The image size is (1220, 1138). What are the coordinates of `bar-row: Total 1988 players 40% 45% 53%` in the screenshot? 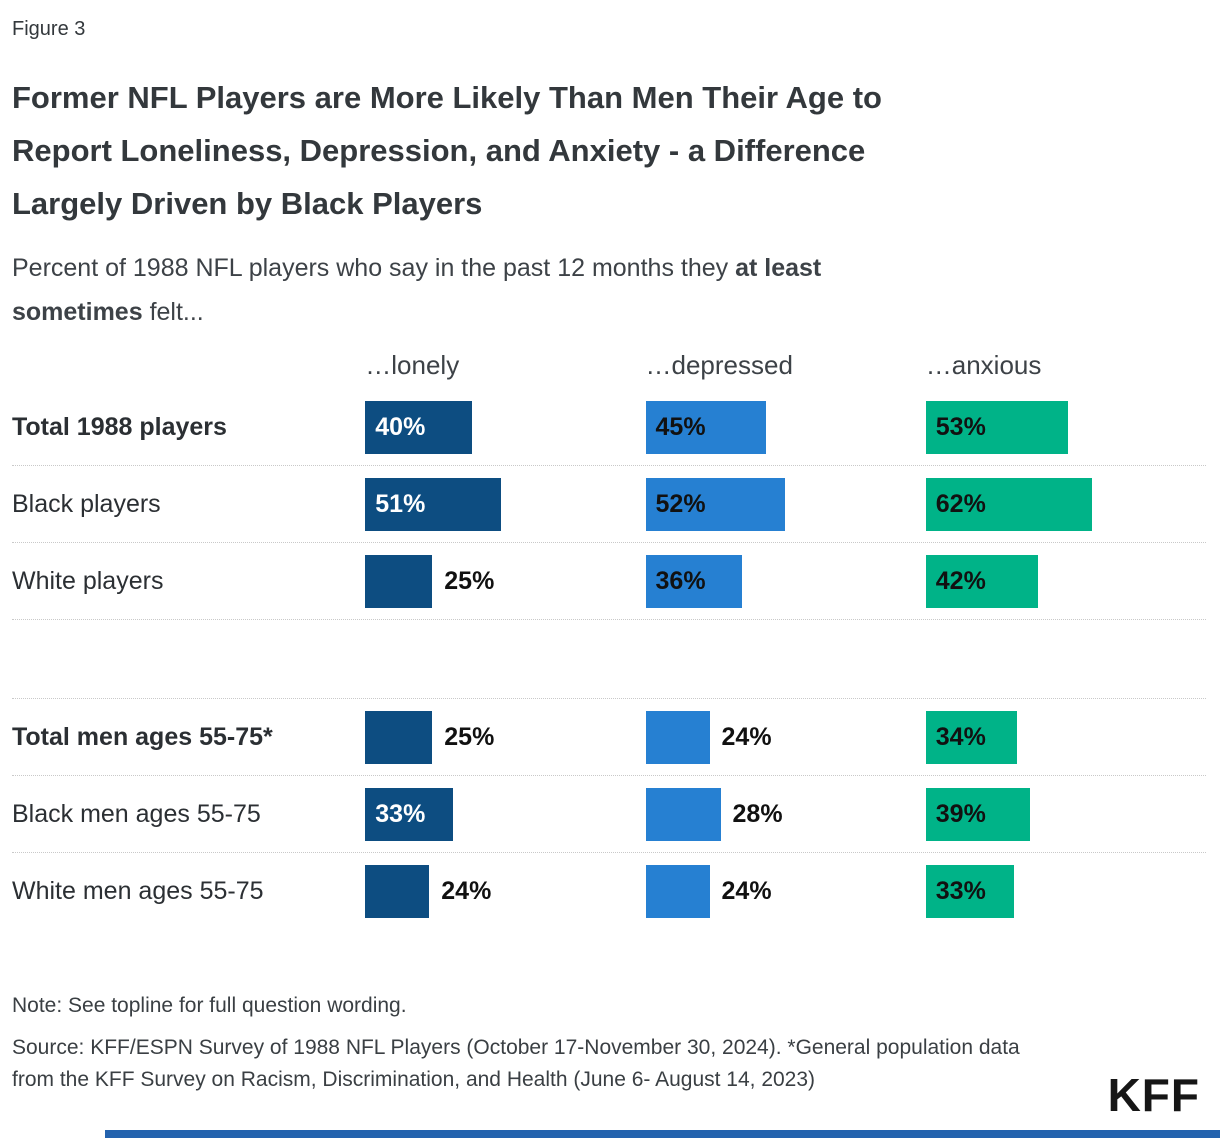 It's located at (609, 427).